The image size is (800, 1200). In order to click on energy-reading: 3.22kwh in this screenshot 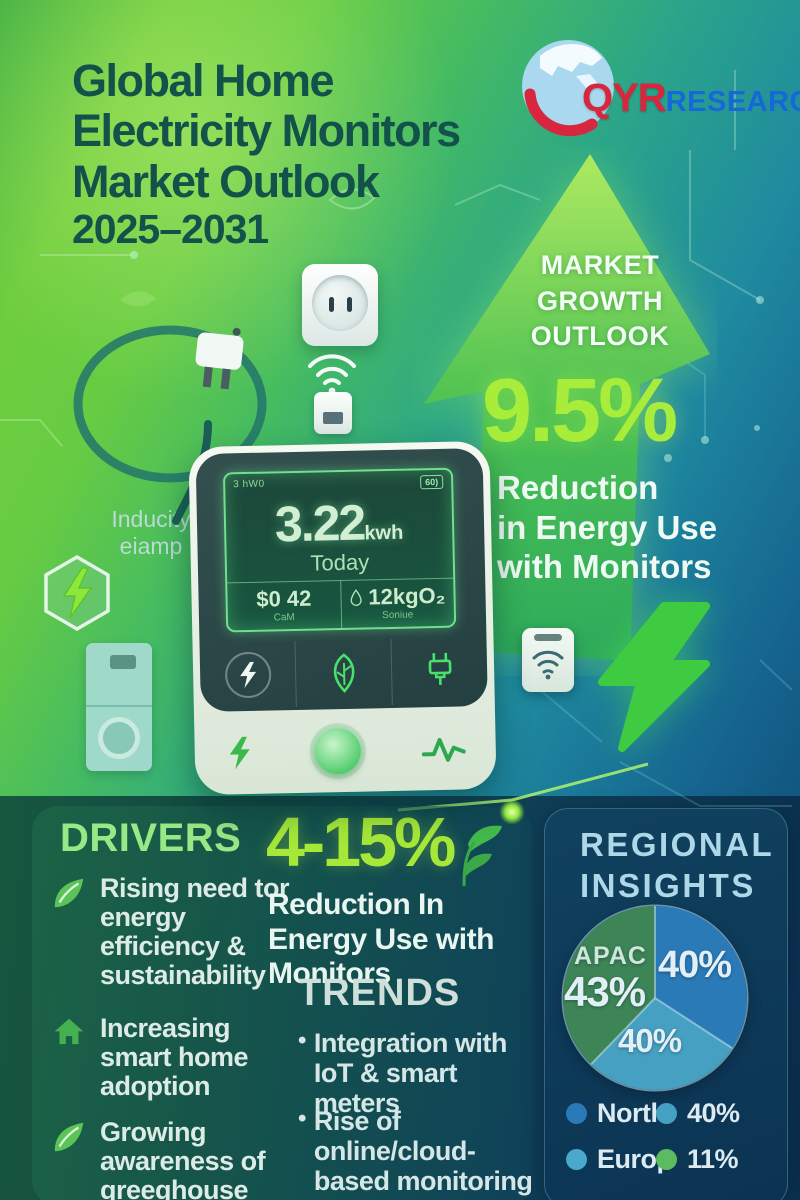, I will do `click(338, 523)`.